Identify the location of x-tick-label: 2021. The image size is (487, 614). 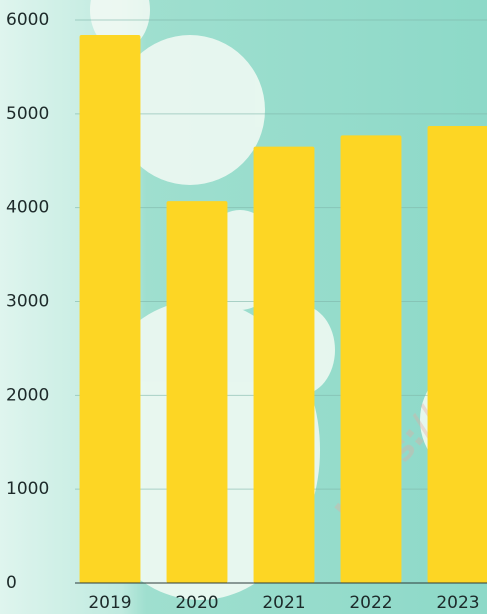
(283, 603).